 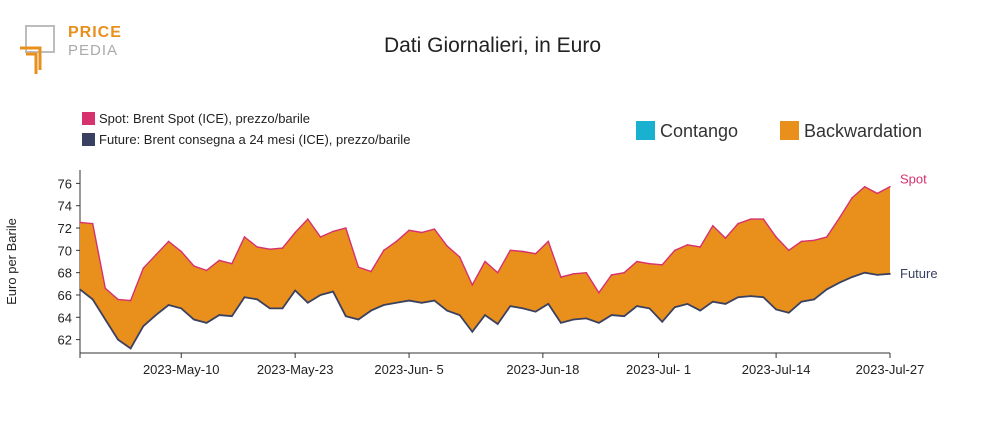 What do you see at coordinates (93, 50) in the screenshot?
I see `logo-text-pedia: PEDIA` at bounding box center [93, 50].